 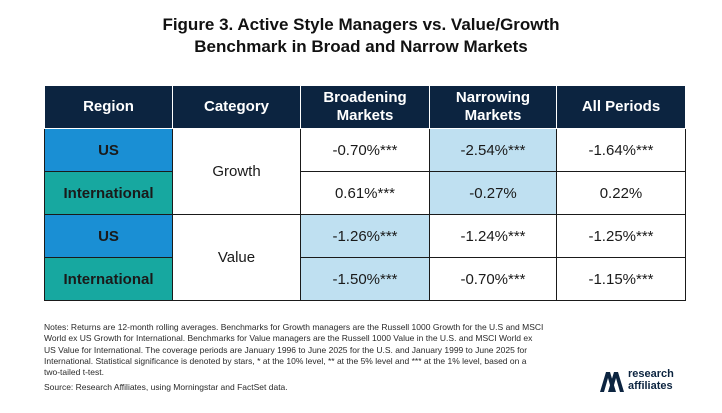 I want to click on research-affiliates-logo: research affiliates, so click(x=653, y=381).